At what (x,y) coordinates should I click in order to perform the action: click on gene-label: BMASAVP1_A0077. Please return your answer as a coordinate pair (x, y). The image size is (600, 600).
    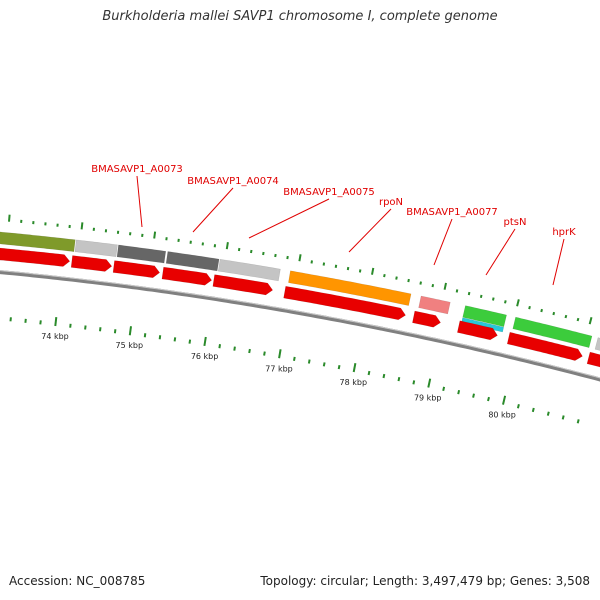
    Looking at the image, I should click on (452, 212).